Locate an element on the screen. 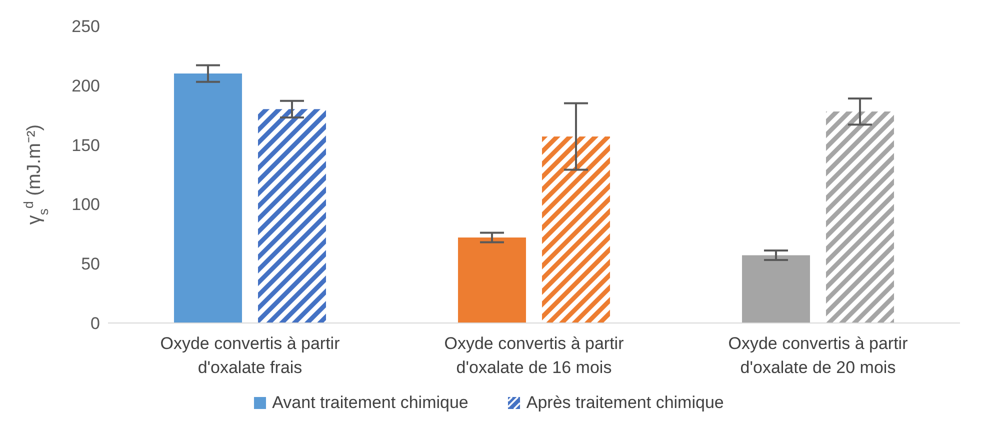 The width and height of the screenshot is (988, 421). legend-label: Après traitement chimique is located at coordinates (625, 403).